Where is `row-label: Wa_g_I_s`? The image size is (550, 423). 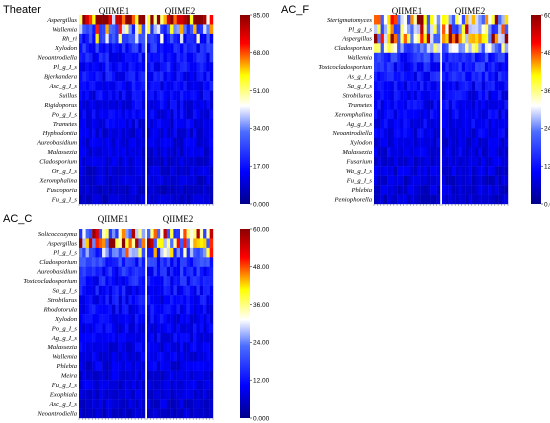
row-label: Wa_g_I_s is located at coordinates (359, 171).